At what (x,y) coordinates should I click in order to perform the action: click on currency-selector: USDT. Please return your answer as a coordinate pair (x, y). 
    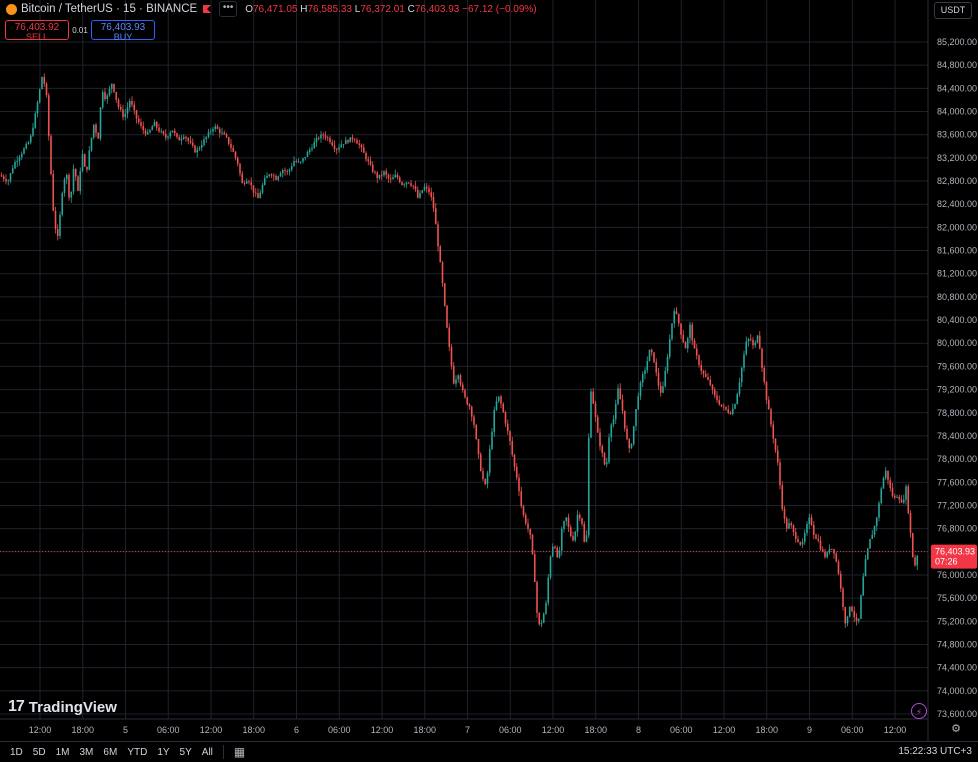
    Looking at the image, I should click on (953, 10).